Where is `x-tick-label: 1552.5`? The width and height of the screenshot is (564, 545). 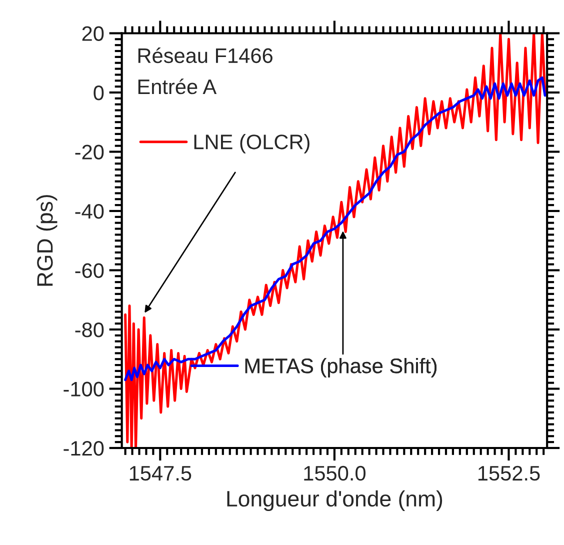 x-tick-label: 1552.5 is located at coordinates (509, 473).